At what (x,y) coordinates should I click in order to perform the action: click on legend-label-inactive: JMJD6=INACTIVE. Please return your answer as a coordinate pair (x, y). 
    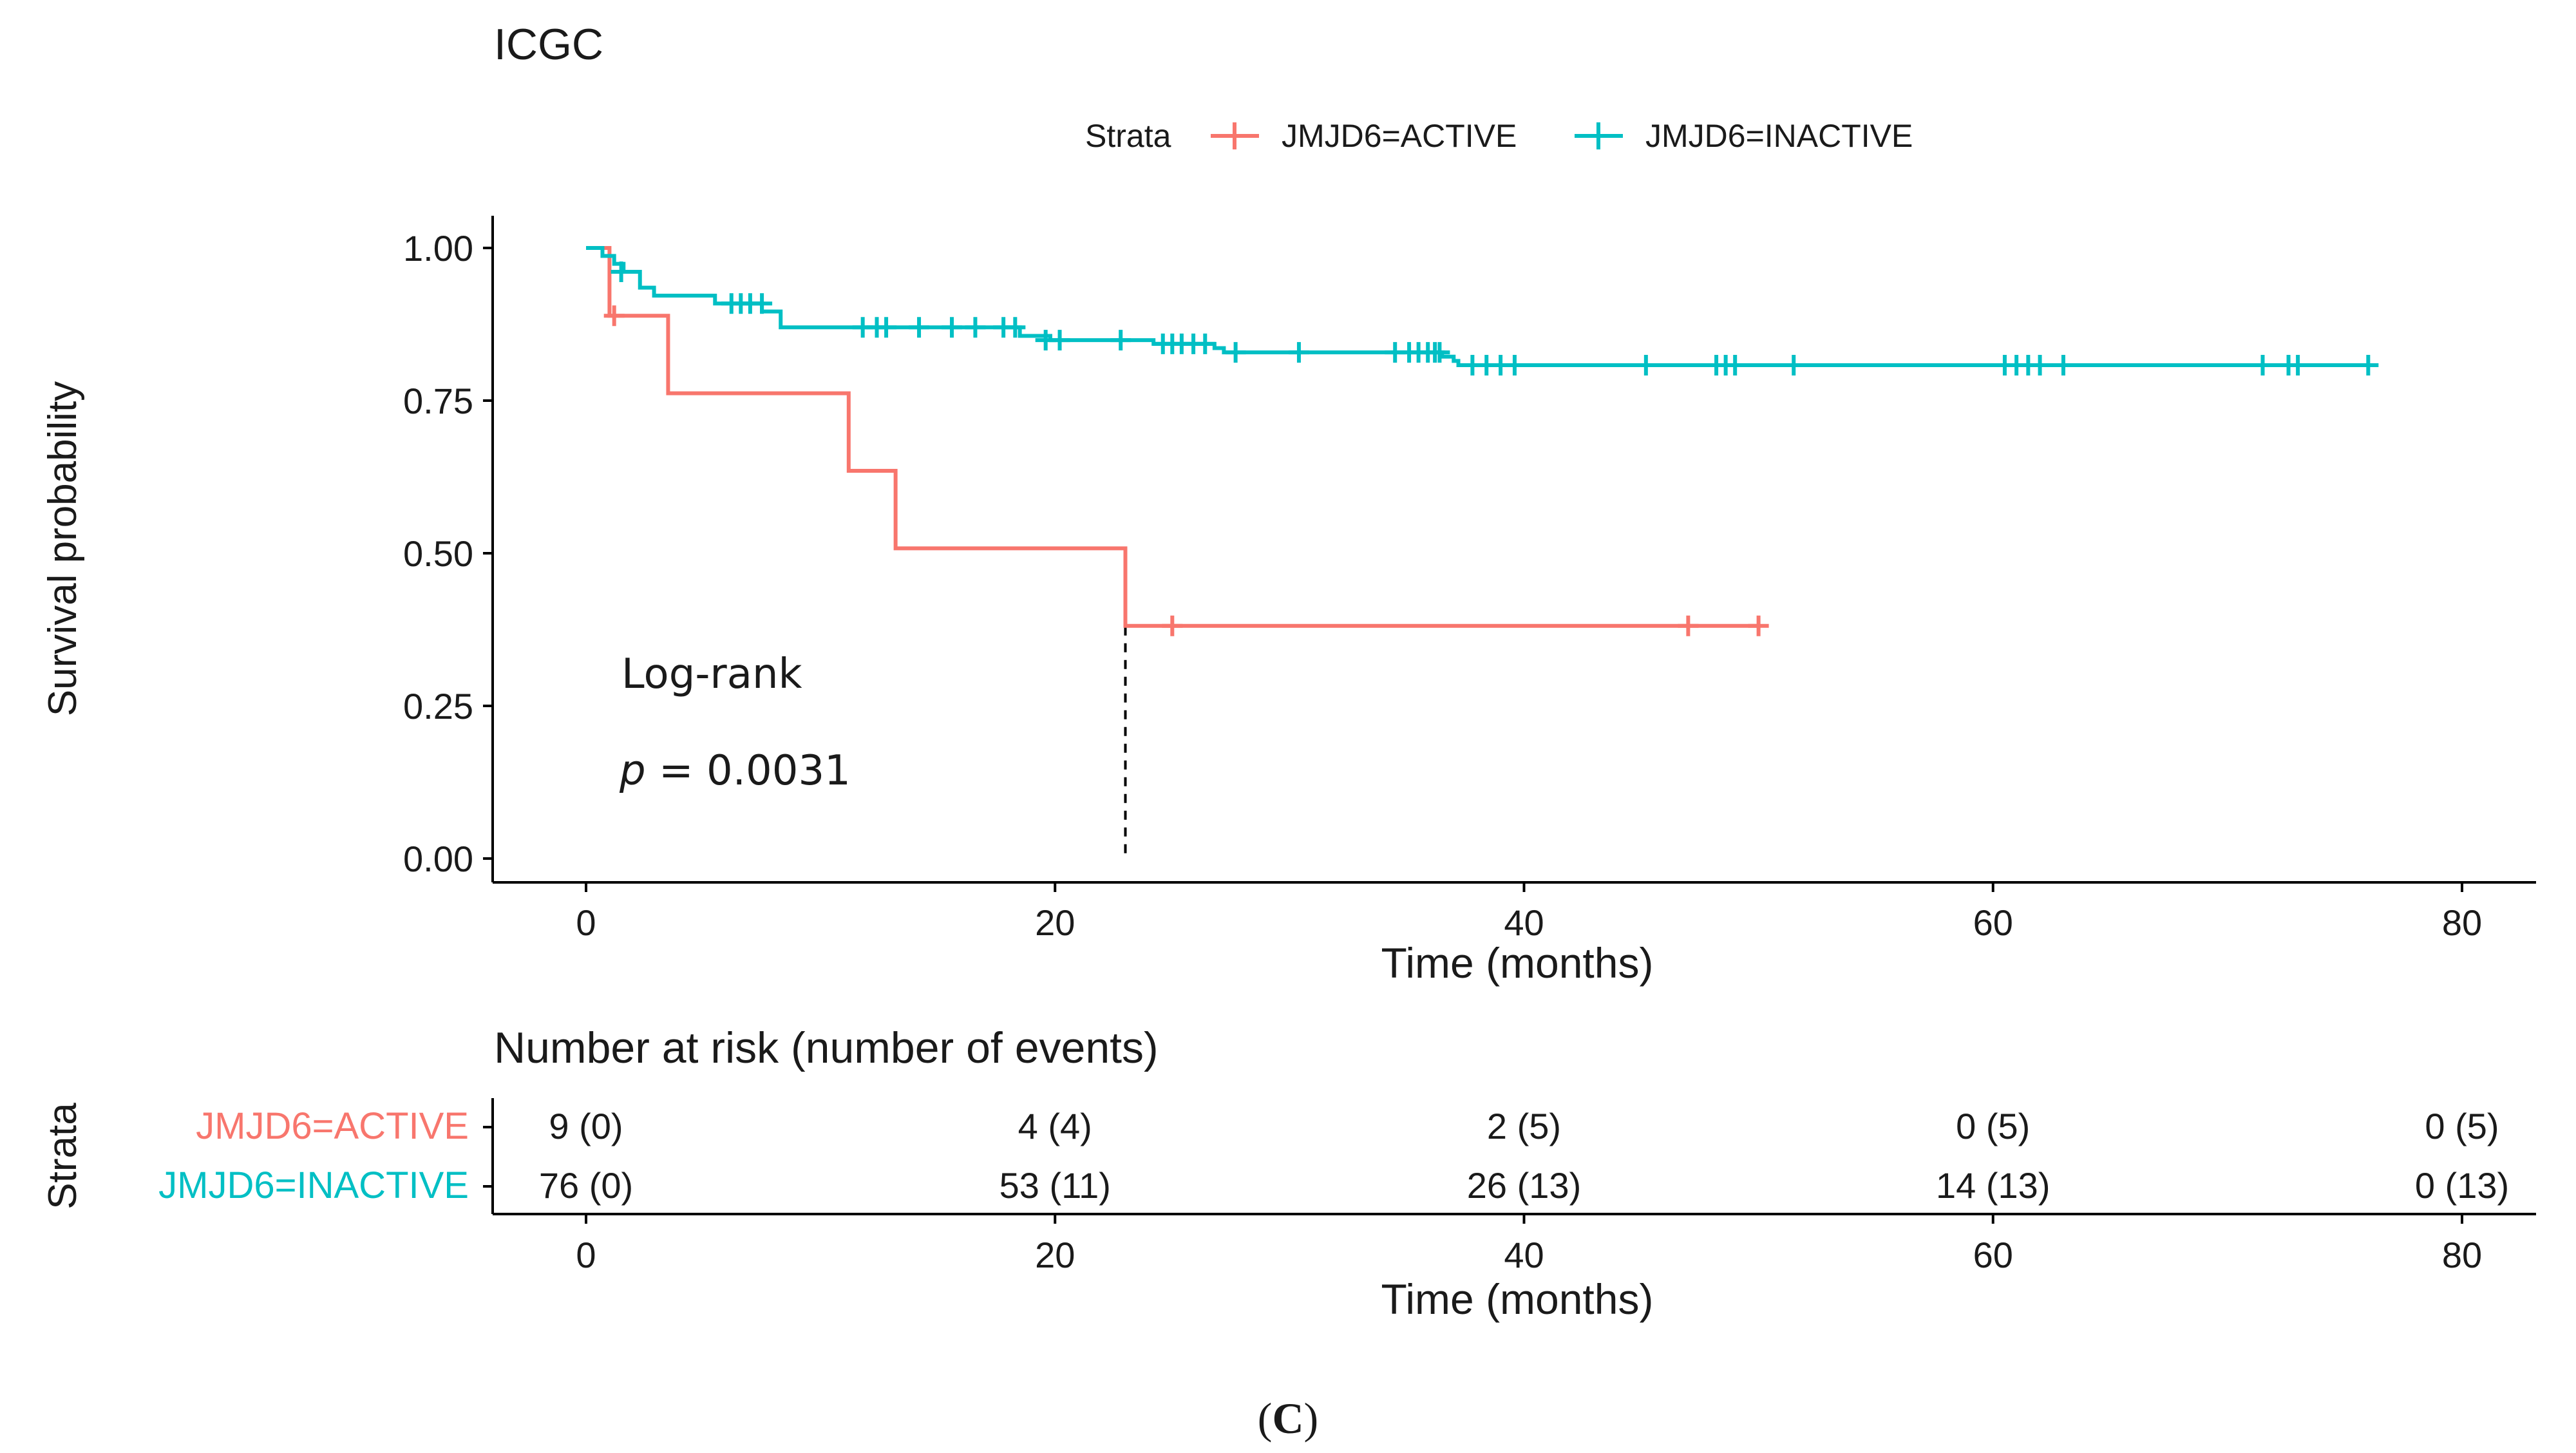
    Looking at the image, I should click on (1779, 136).